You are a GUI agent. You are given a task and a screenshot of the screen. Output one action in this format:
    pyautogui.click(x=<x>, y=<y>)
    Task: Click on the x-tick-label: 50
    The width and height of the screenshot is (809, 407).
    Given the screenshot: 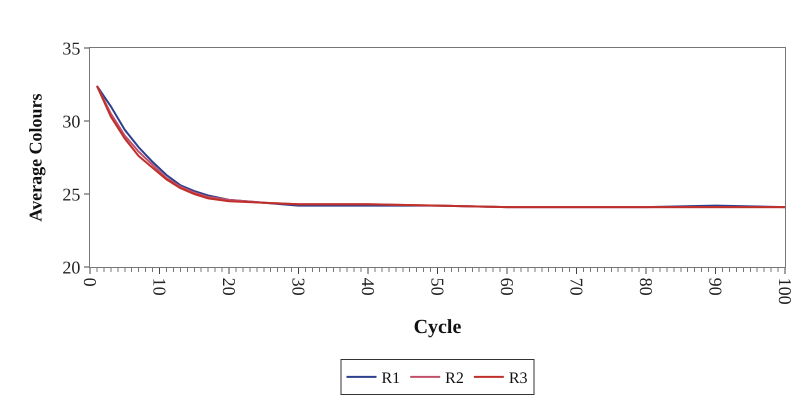 What is the action you would take?
    pyautogui.click(x=438, y=287)
    